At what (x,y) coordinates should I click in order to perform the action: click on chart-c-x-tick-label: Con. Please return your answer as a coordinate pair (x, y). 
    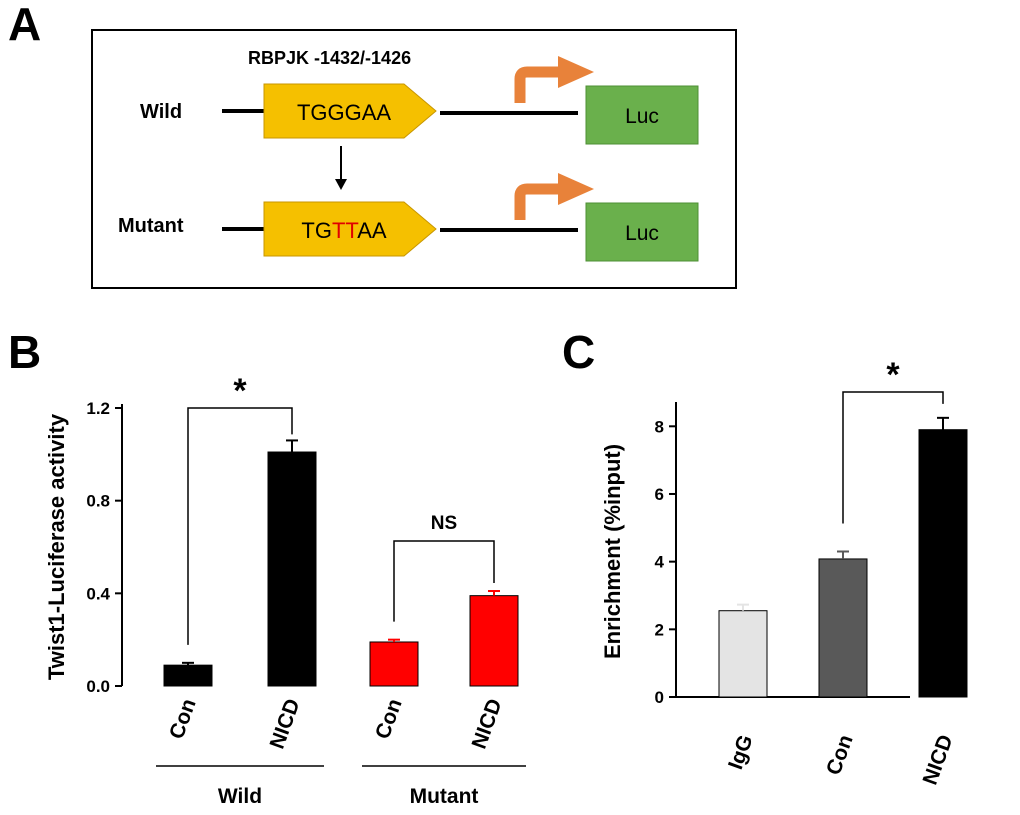
    Looking at the image, I should click on (840, 755).